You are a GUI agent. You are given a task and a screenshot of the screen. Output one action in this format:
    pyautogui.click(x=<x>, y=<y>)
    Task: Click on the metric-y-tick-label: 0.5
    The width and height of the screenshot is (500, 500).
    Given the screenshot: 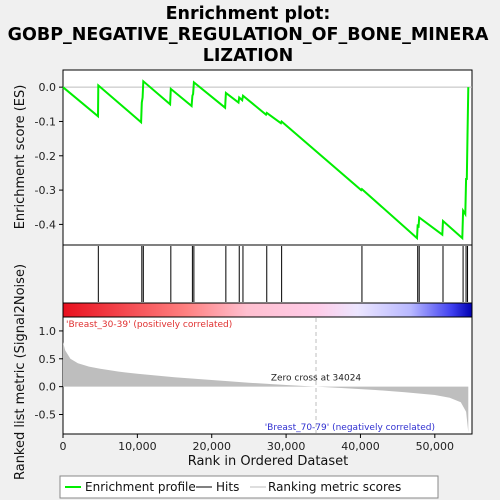 What is the action you would take?
    pyautogui.click(x=48, y=359)
    